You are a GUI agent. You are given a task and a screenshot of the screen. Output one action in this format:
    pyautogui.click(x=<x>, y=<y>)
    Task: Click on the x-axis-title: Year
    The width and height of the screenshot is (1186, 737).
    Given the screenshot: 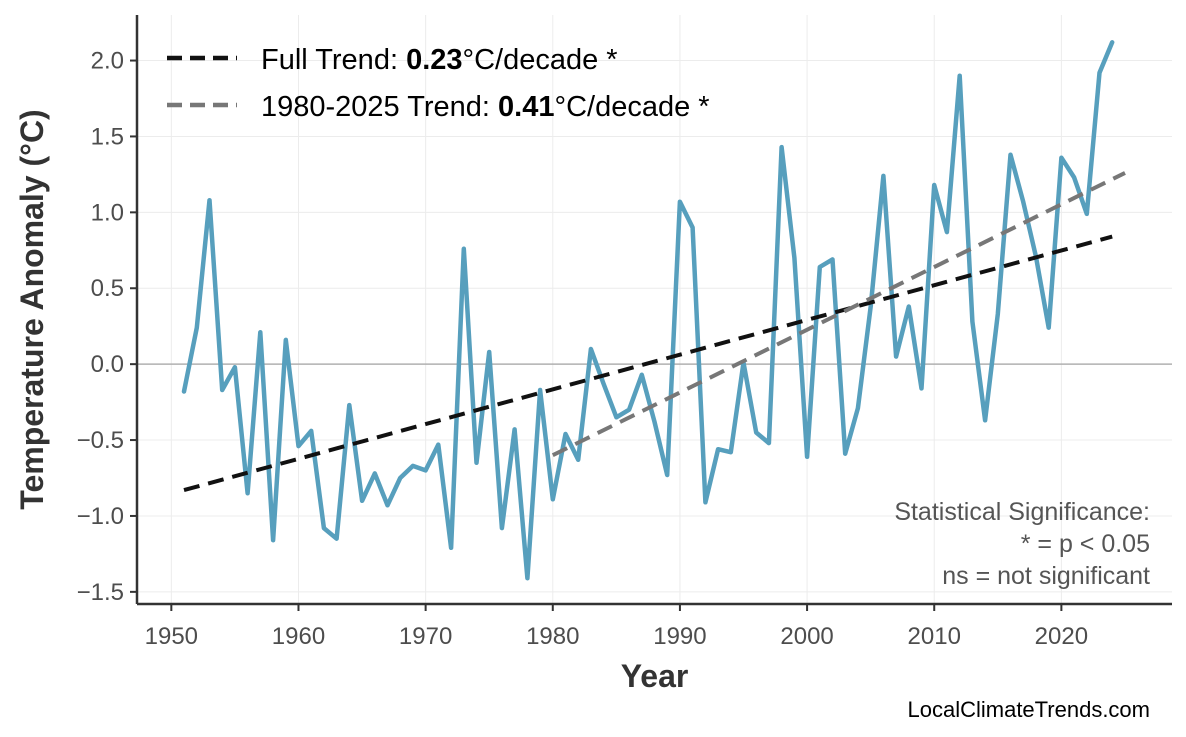 What is the action you would take?
    pyautogui.click(x=655, y=676)
    